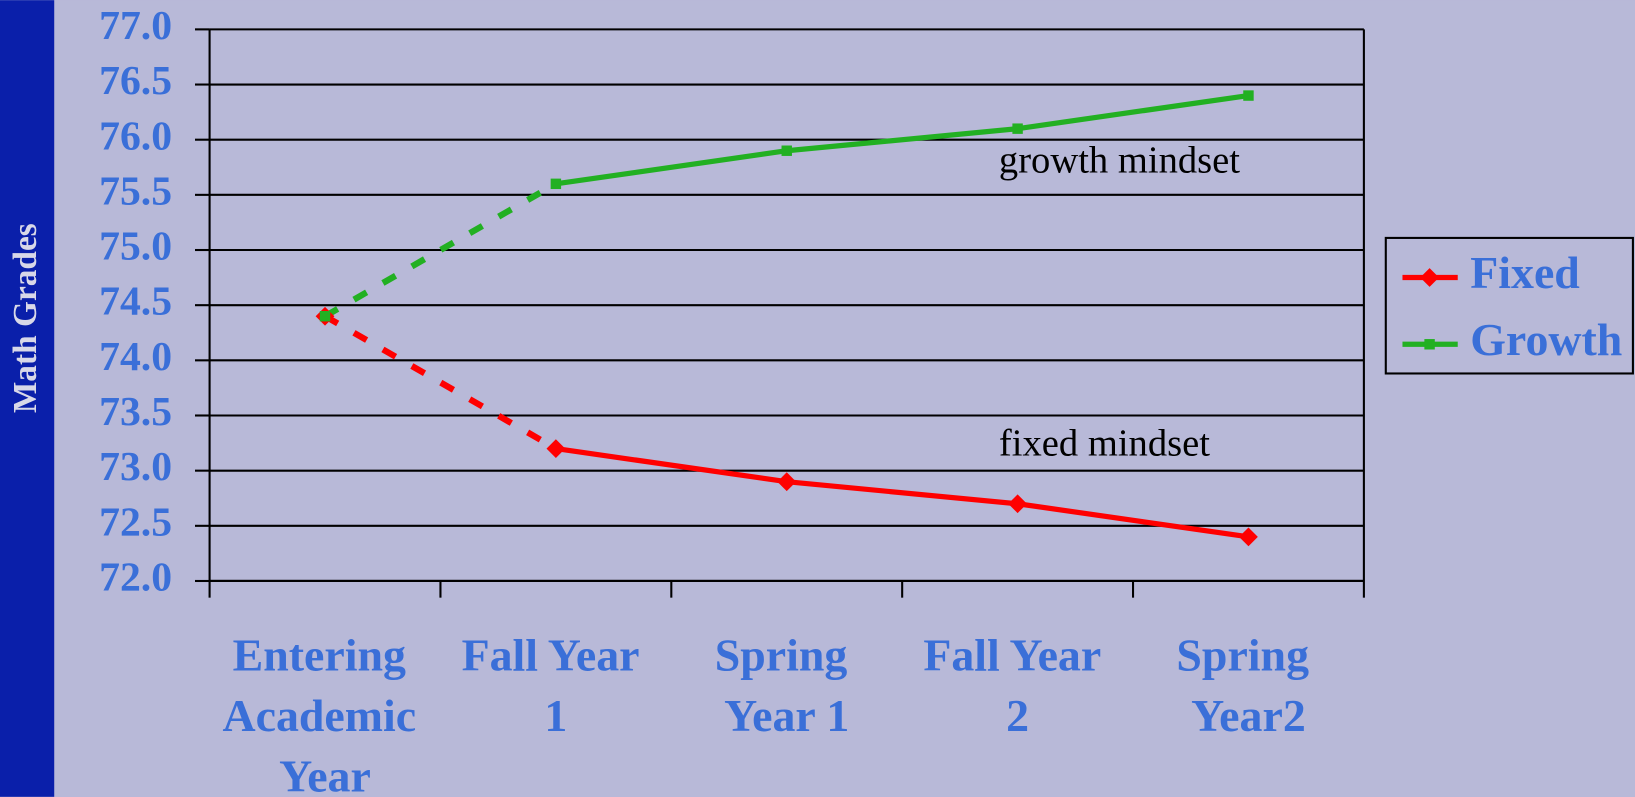 This screenshot has height=797, width=1635. What do you see at coordinates (787, 685) in the screenshot?
I see `x-tick-label: Spring Year 1` at bounding box center [787, 685].